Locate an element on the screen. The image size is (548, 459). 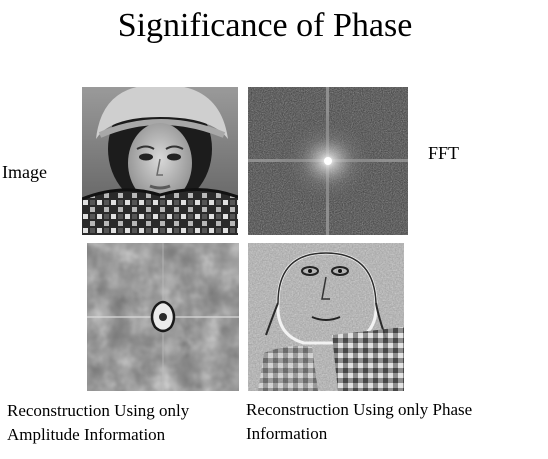
original-image-panel is located at coordinates (160, 161).